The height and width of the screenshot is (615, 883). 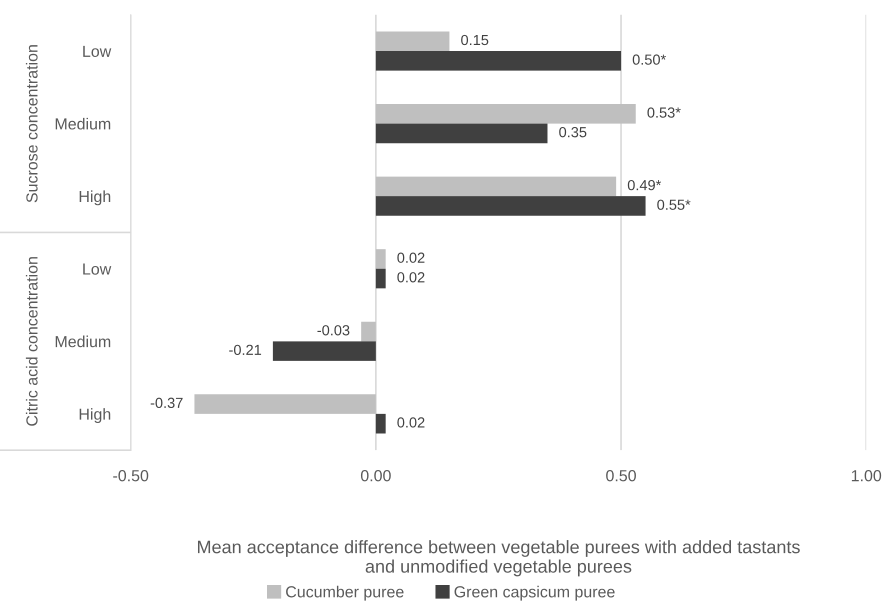 What do you see at coordinates (572, 132) in the screenshot?
I see `data-label: 0.35` at bounding box center [572, 132].